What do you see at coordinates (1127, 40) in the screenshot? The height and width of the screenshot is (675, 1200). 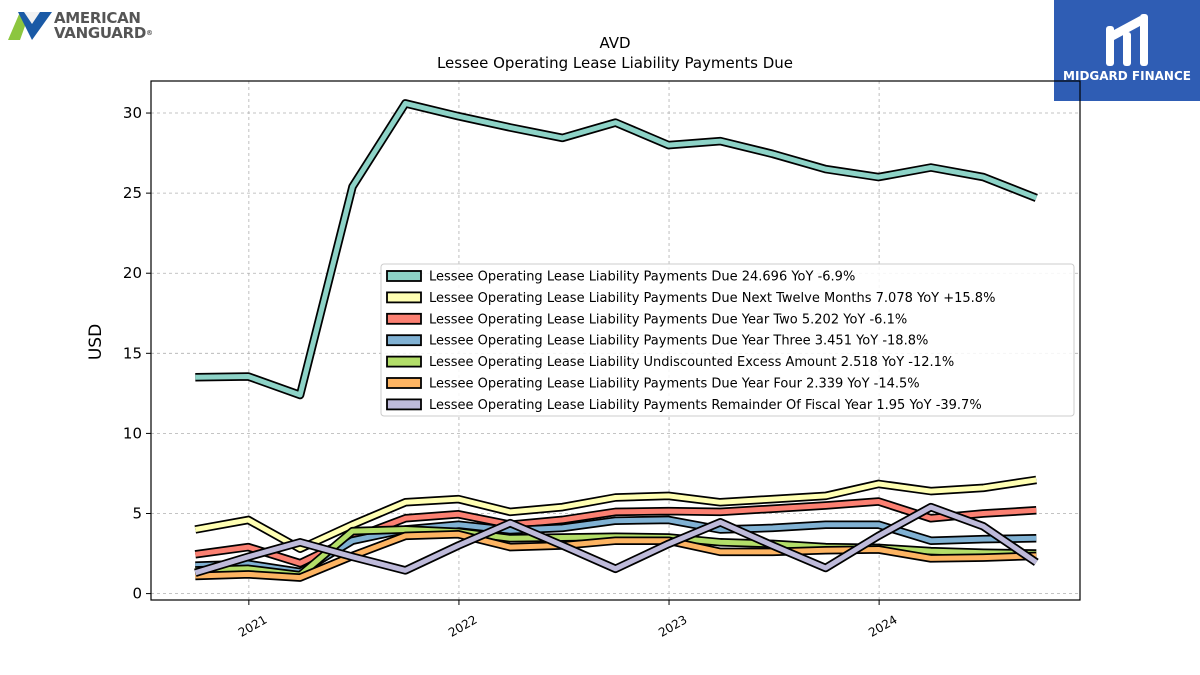 I see `midgard-m-icon` at bounding box center [1127, 40].